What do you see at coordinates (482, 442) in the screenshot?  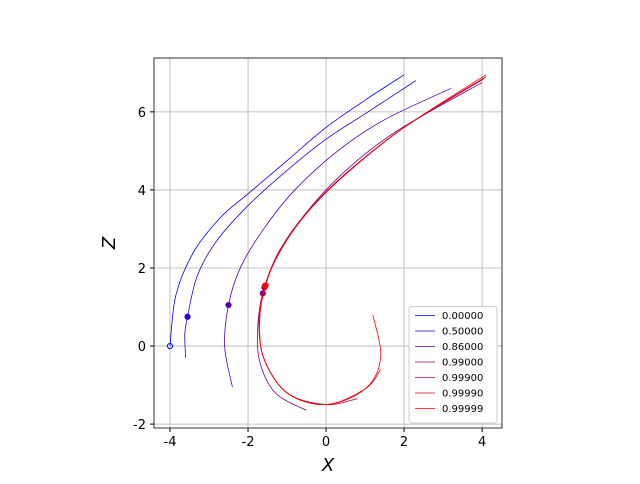 I see `x-tick-label: 4` at bounding box center [482, 442].